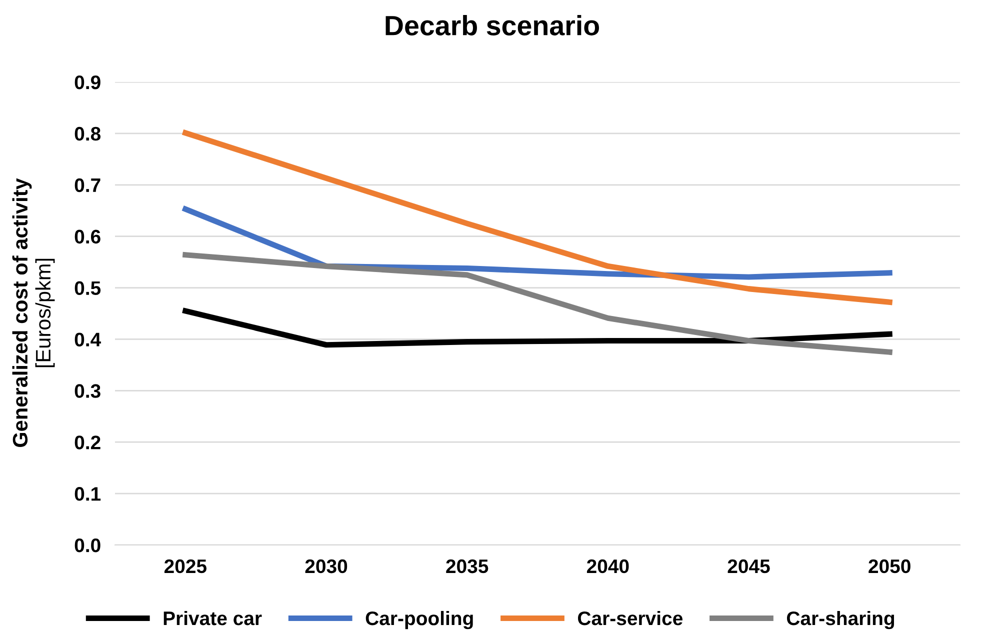  I want to click on y-tick-label: 0.3, so click(87, 391).